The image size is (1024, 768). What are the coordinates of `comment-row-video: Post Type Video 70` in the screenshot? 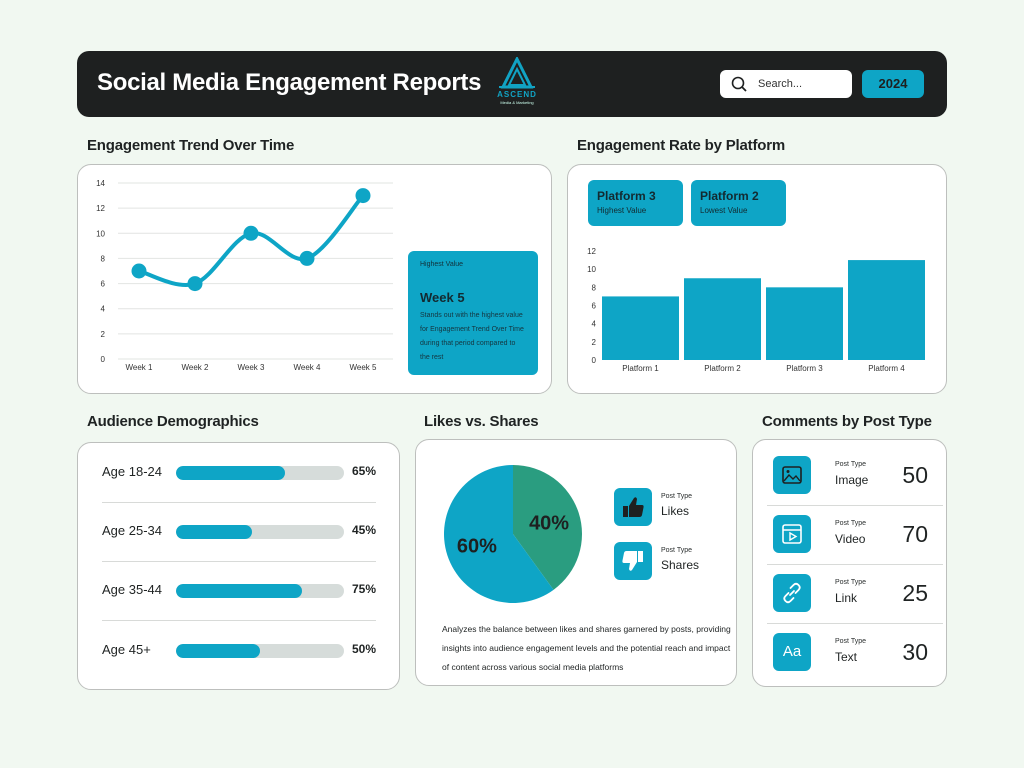 It's located at (858, 536).